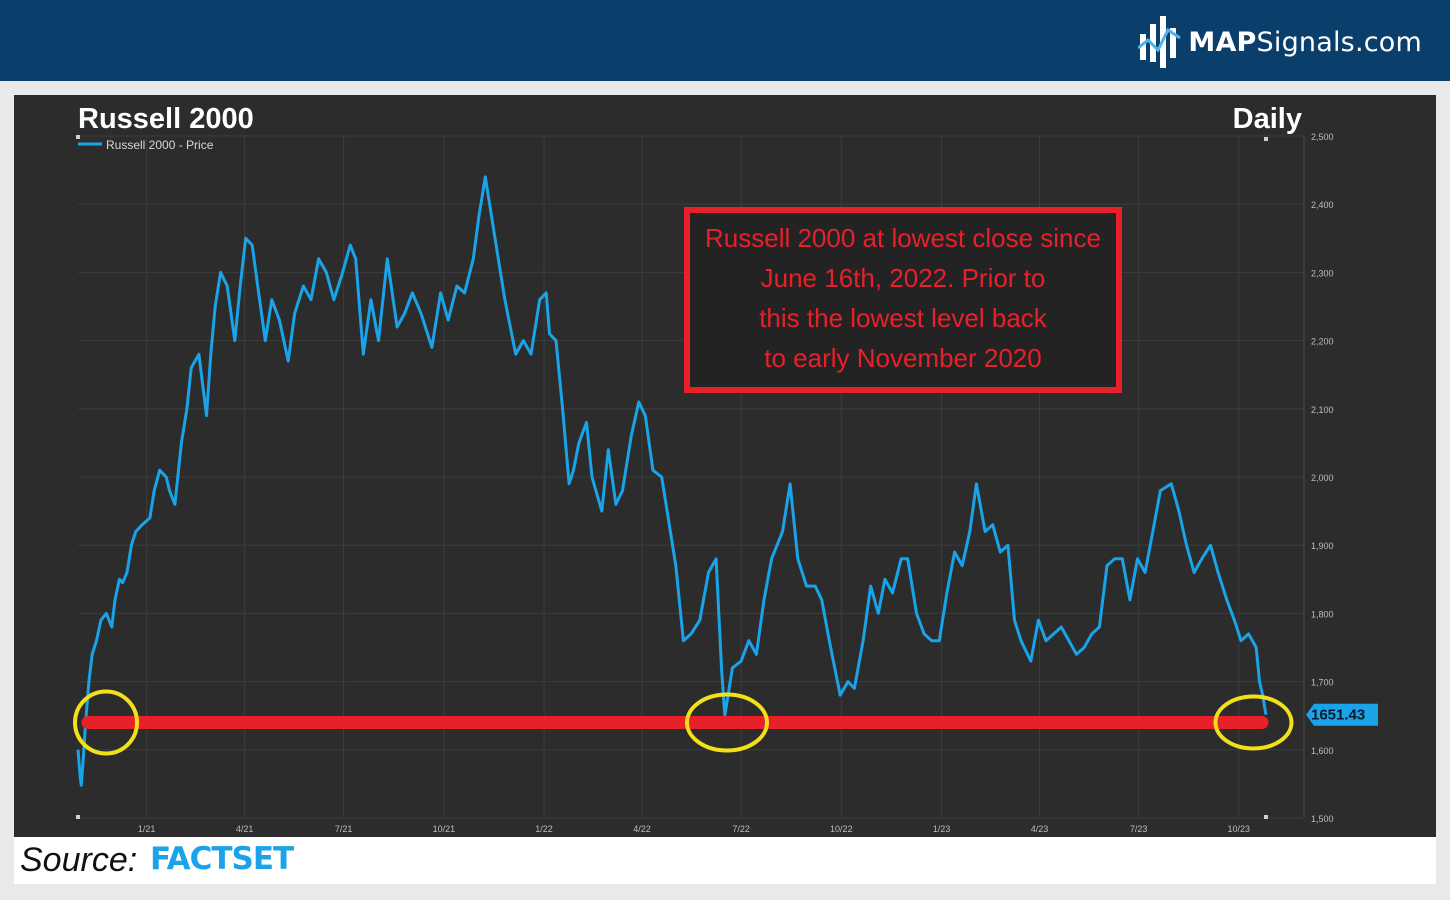  Describe the element at coordinates (725, 860) in the screenshot. I see `footer-bar: Source: FACTSET` at that location.